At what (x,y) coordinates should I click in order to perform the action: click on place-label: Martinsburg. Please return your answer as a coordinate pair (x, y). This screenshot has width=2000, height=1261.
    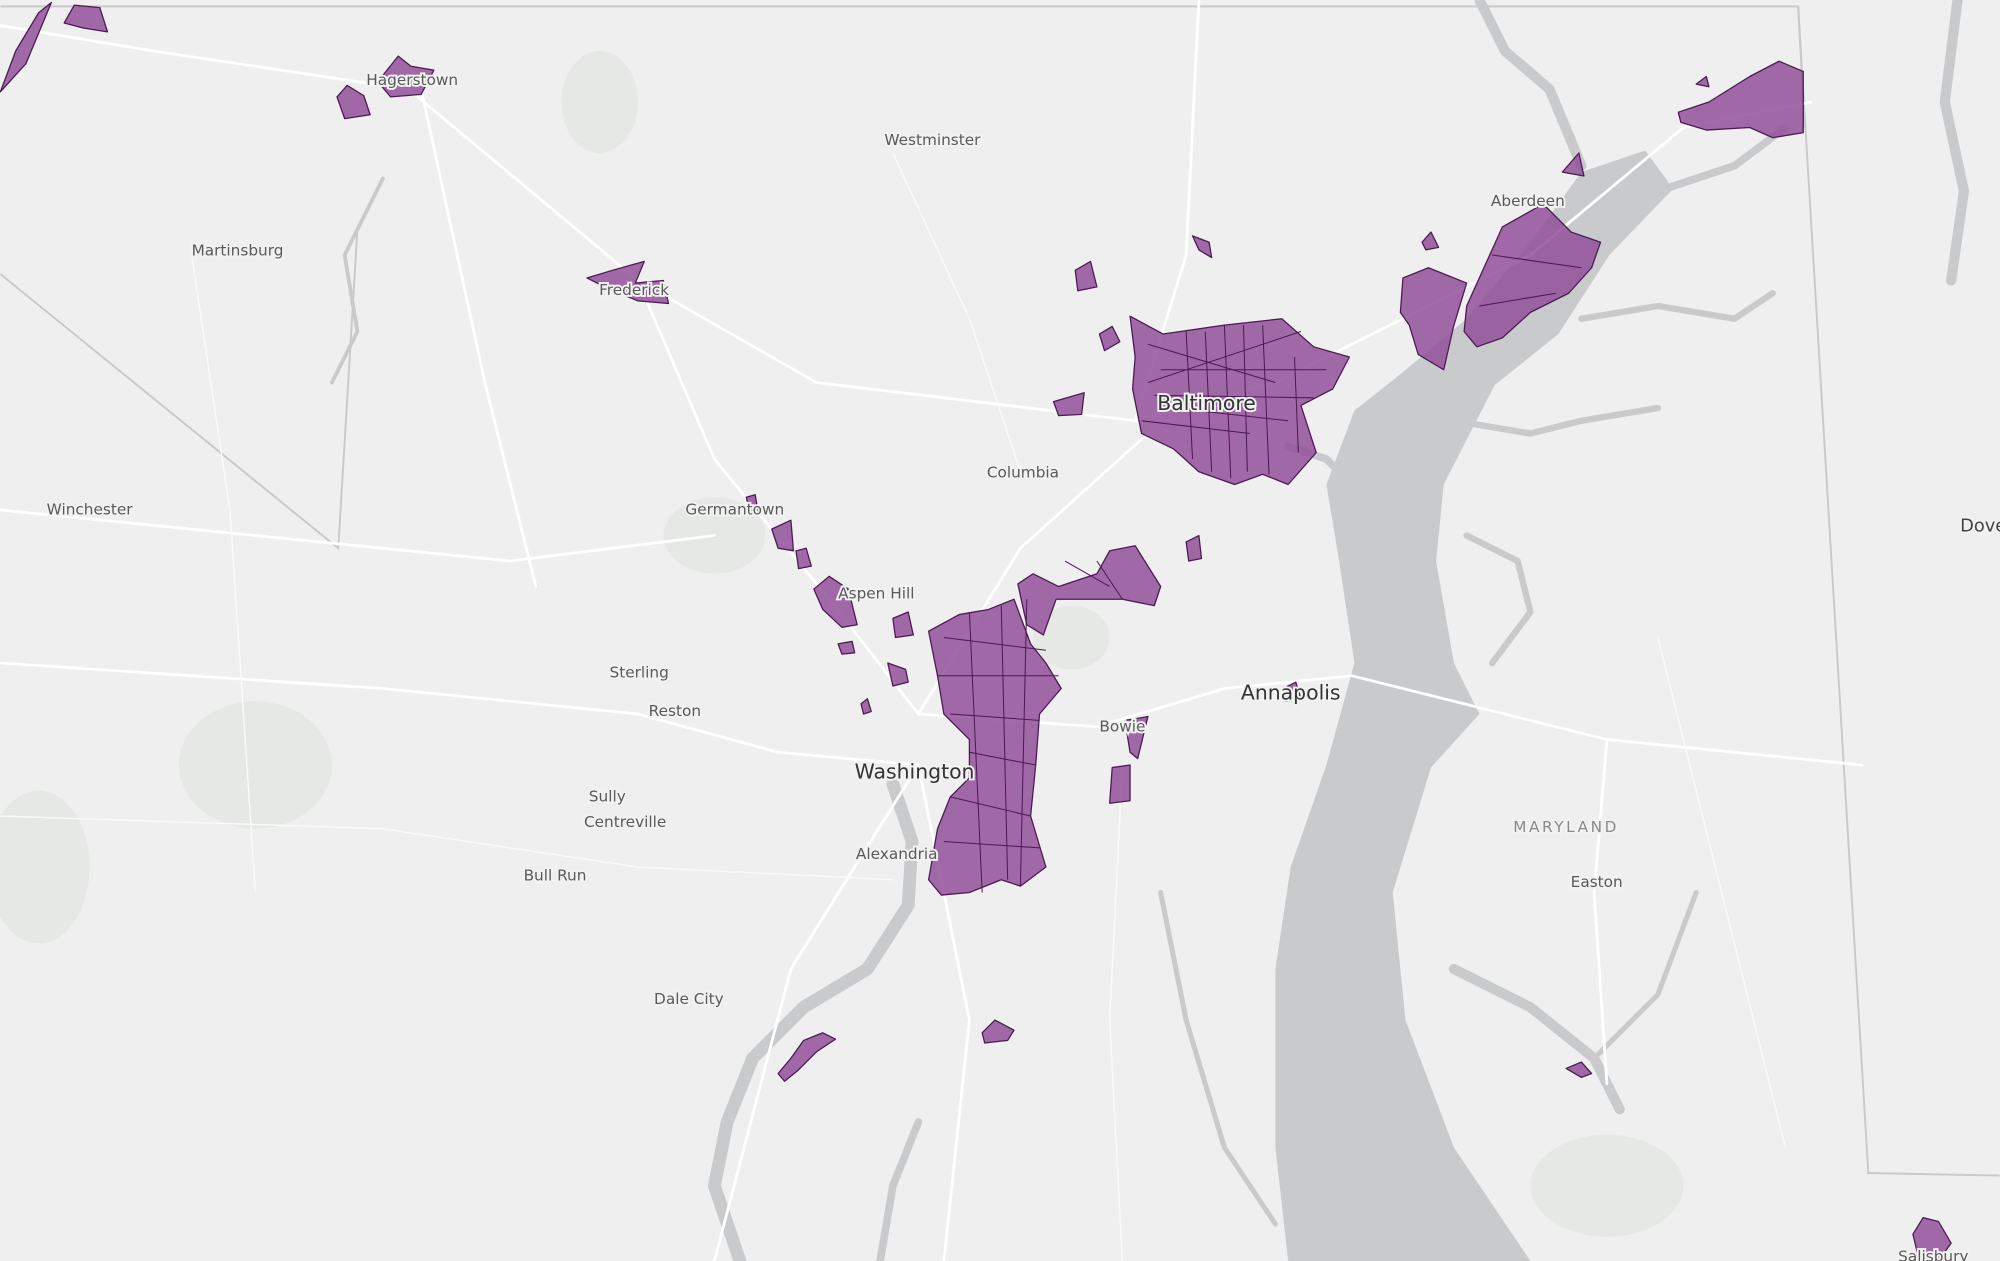
    Looking at the image, I should click on (238, 251).